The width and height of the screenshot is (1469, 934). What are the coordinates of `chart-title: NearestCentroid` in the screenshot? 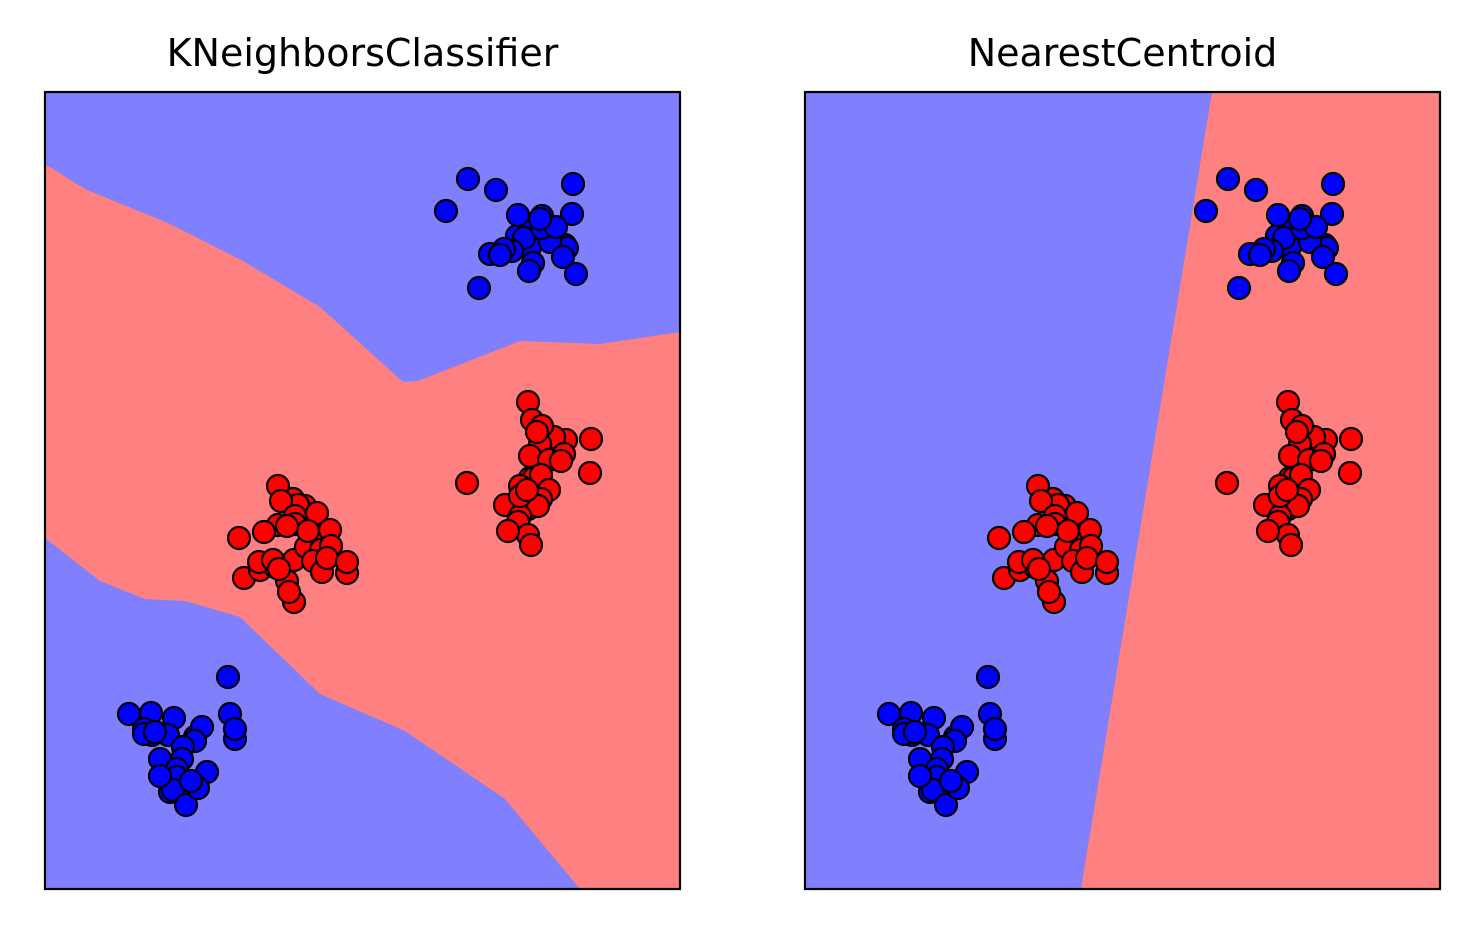 It's located at (1123, 53).